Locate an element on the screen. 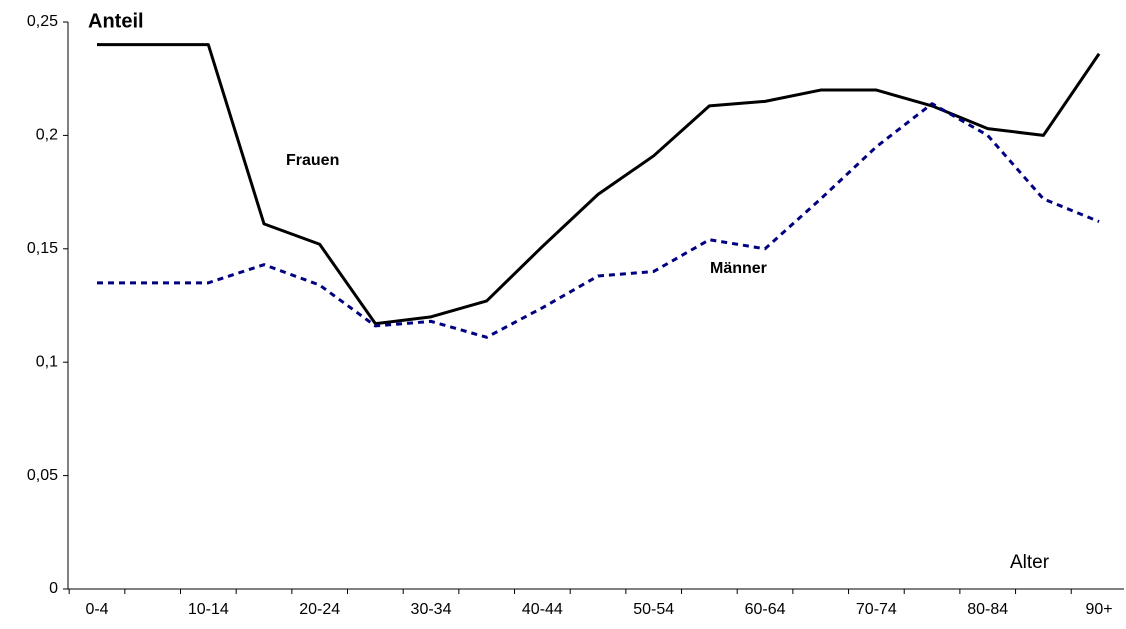  x-tick-label: 10-14 is located at coordinates (208, 609).